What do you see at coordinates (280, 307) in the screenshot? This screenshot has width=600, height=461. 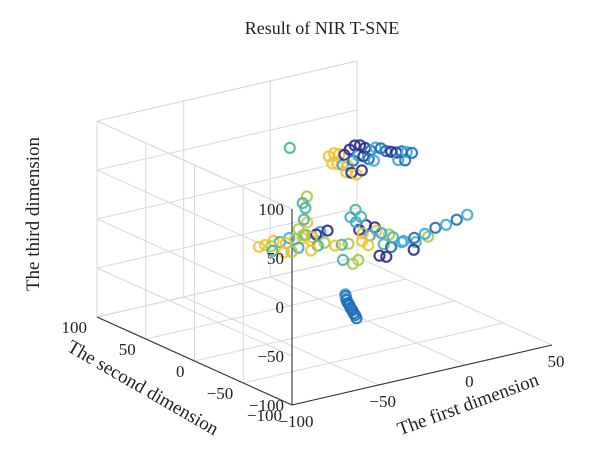 I see `z-tick-label: 0` at bounding box center [280, 307].